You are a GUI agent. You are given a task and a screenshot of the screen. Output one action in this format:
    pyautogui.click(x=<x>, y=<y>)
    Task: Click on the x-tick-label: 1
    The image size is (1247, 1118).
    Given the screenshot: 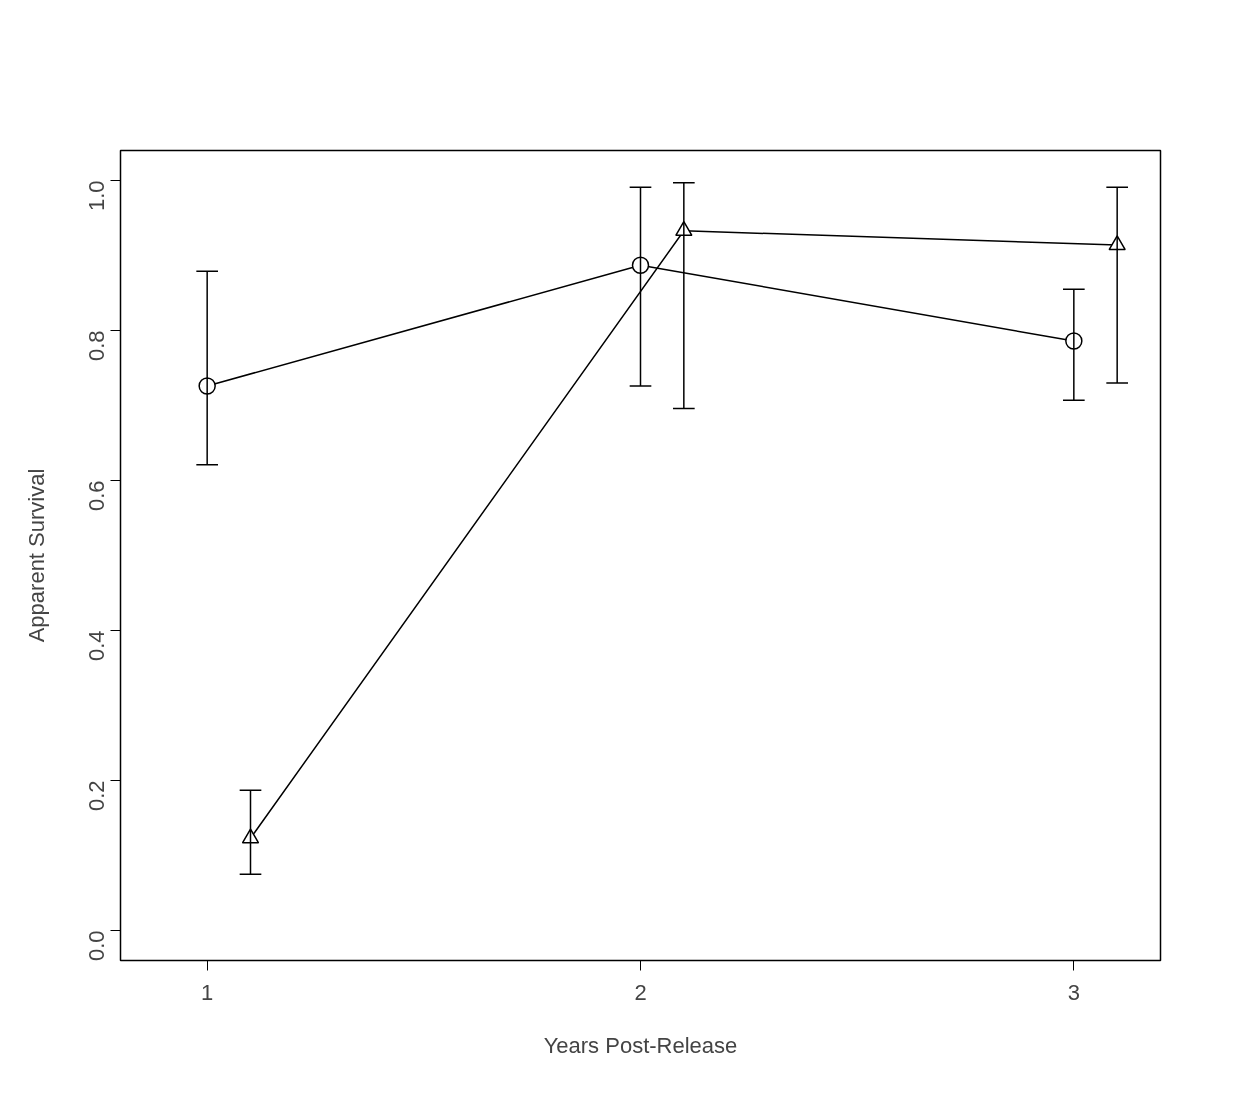 What is the action you would take?
    pyautogui.click(x=207, y=992)
    